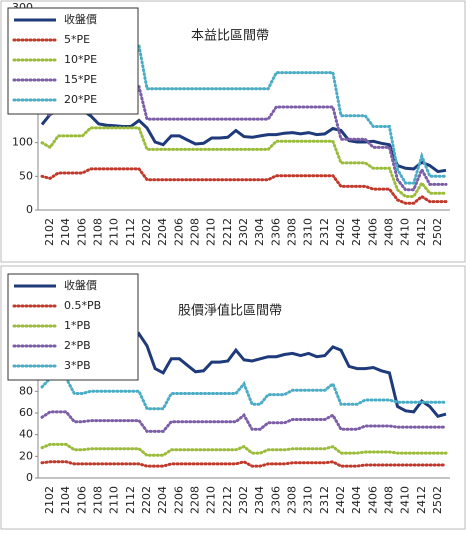 Image resolution: width=466 pixels, height=534 pixels. I want to click on y-tick-label: 80, so click(26, 390).